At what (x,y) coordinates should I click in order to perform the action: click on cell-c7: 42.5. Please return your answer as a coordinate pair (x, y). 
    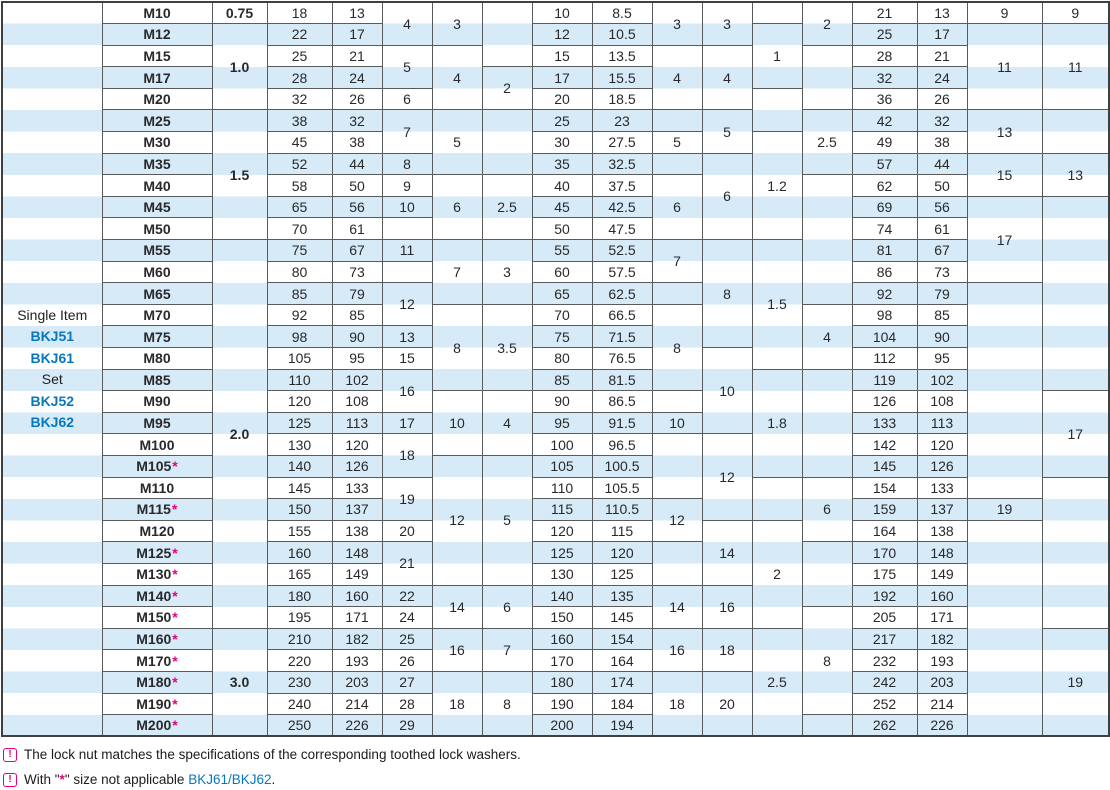
    Looking at the image, I should click on (622, 207).